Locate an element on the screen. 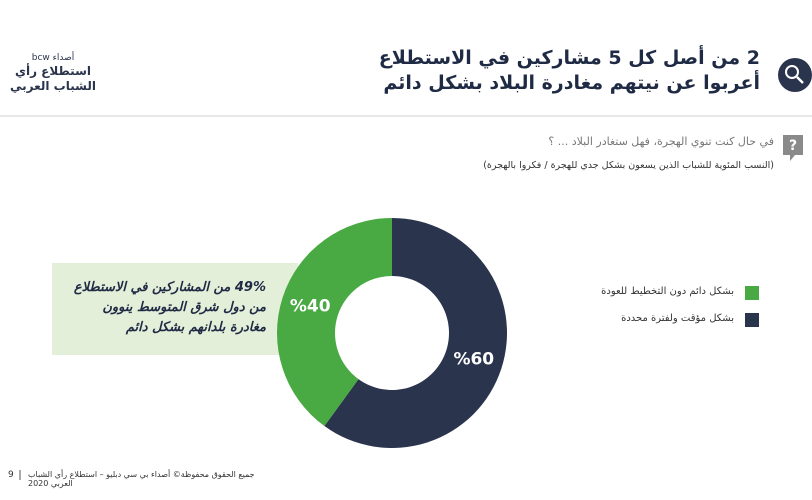  annotation-box is located at coordinates (175, 309).